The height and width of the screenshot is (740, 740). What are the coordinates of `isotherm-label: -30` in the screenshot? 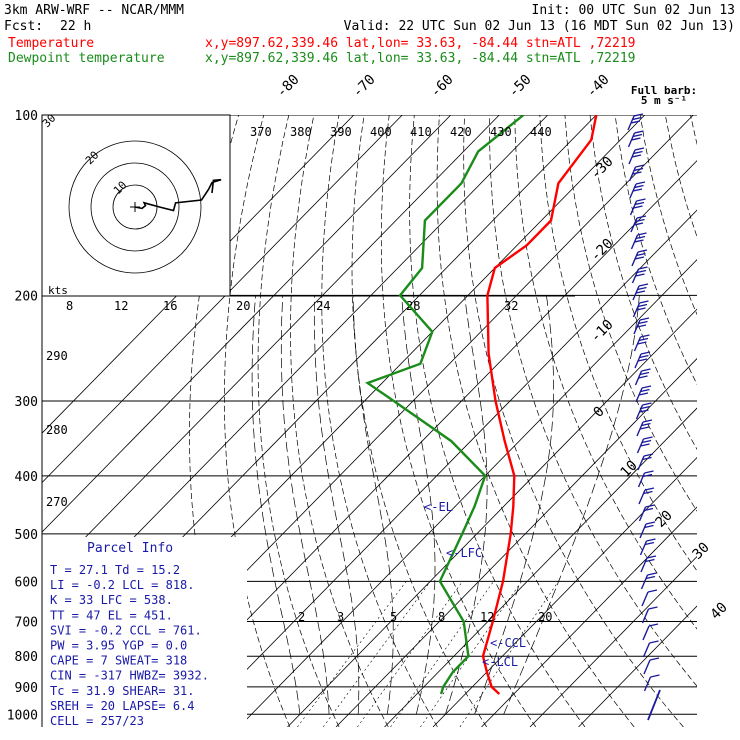 It's located at (602, 168).